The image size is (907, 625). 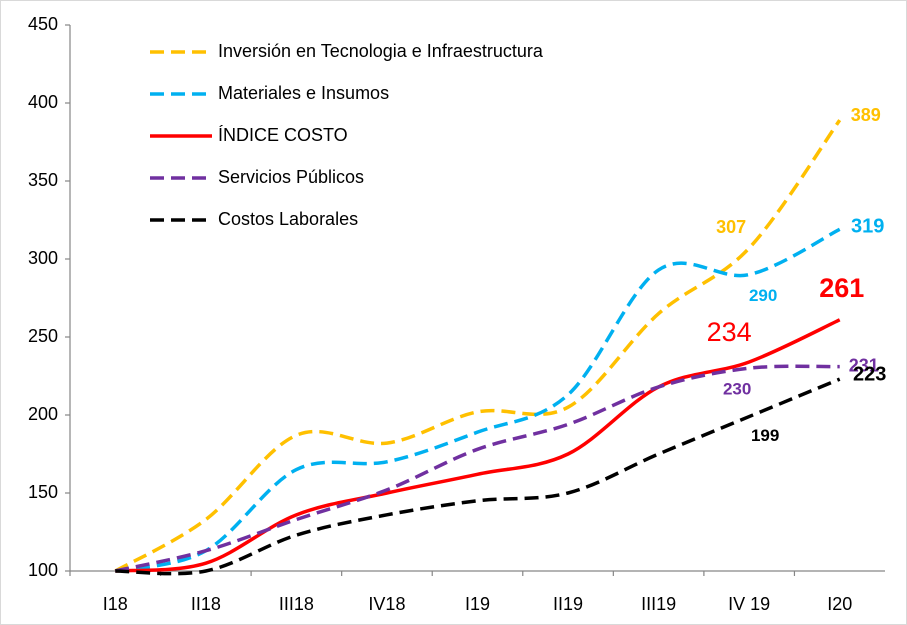 I want to click on legend-label: ÍNDICE COSTO, so click(x=283, y=135).